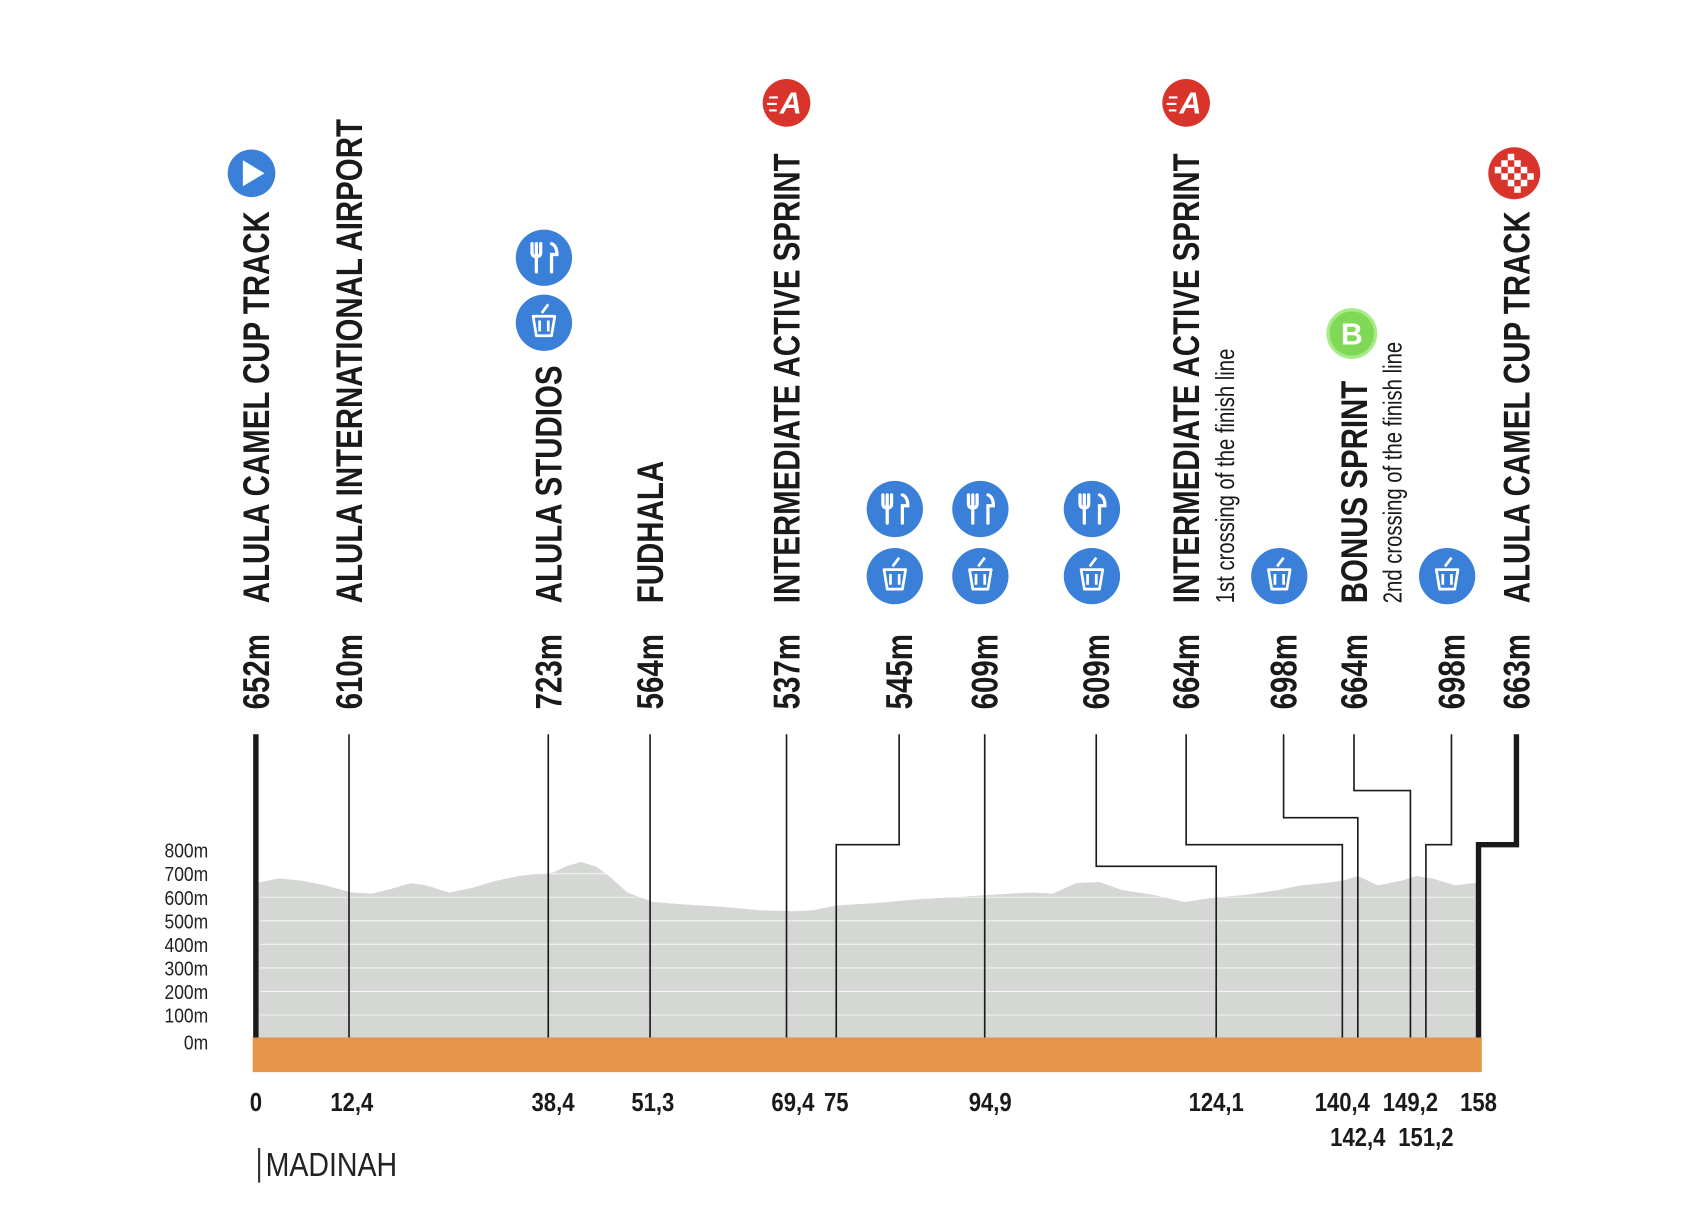  Describe the element at coordinates (867, 1055) in the screenshot. I see `ground-band` at that location.